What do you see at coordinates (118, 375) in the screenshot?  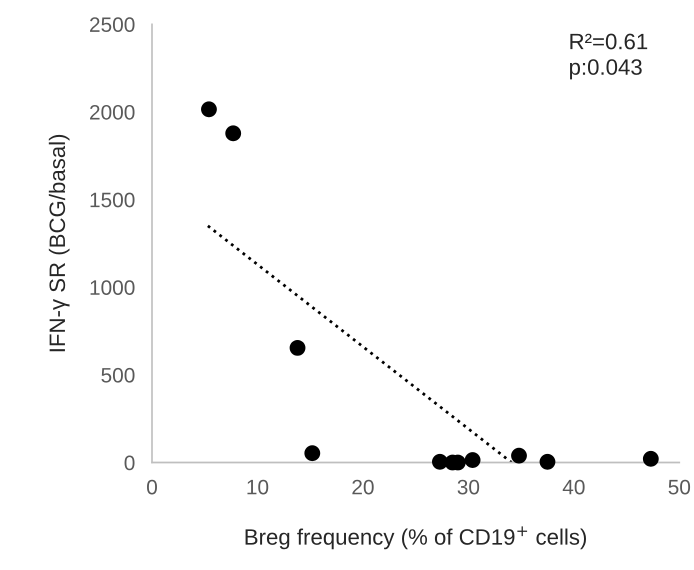 I see `y-tick-label: 500` at bounding box center [118, 375].